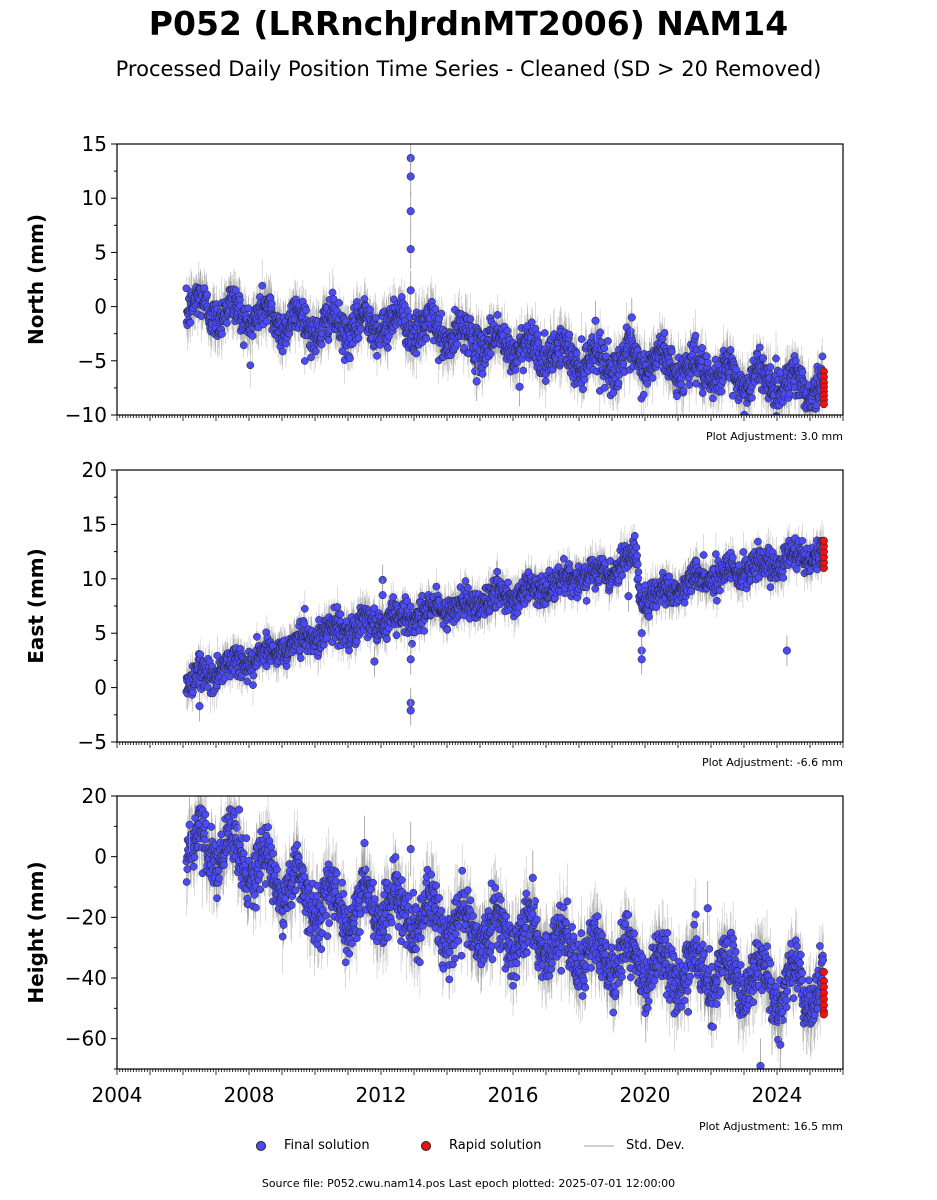 This screenshot has height=1200, width=937. What do you see at coordinates (468, 23) in the screenshot?
I see `chart-title: P052 (LRRnchJrdnMT2006) NAM14` at bounding box center [468, 23].